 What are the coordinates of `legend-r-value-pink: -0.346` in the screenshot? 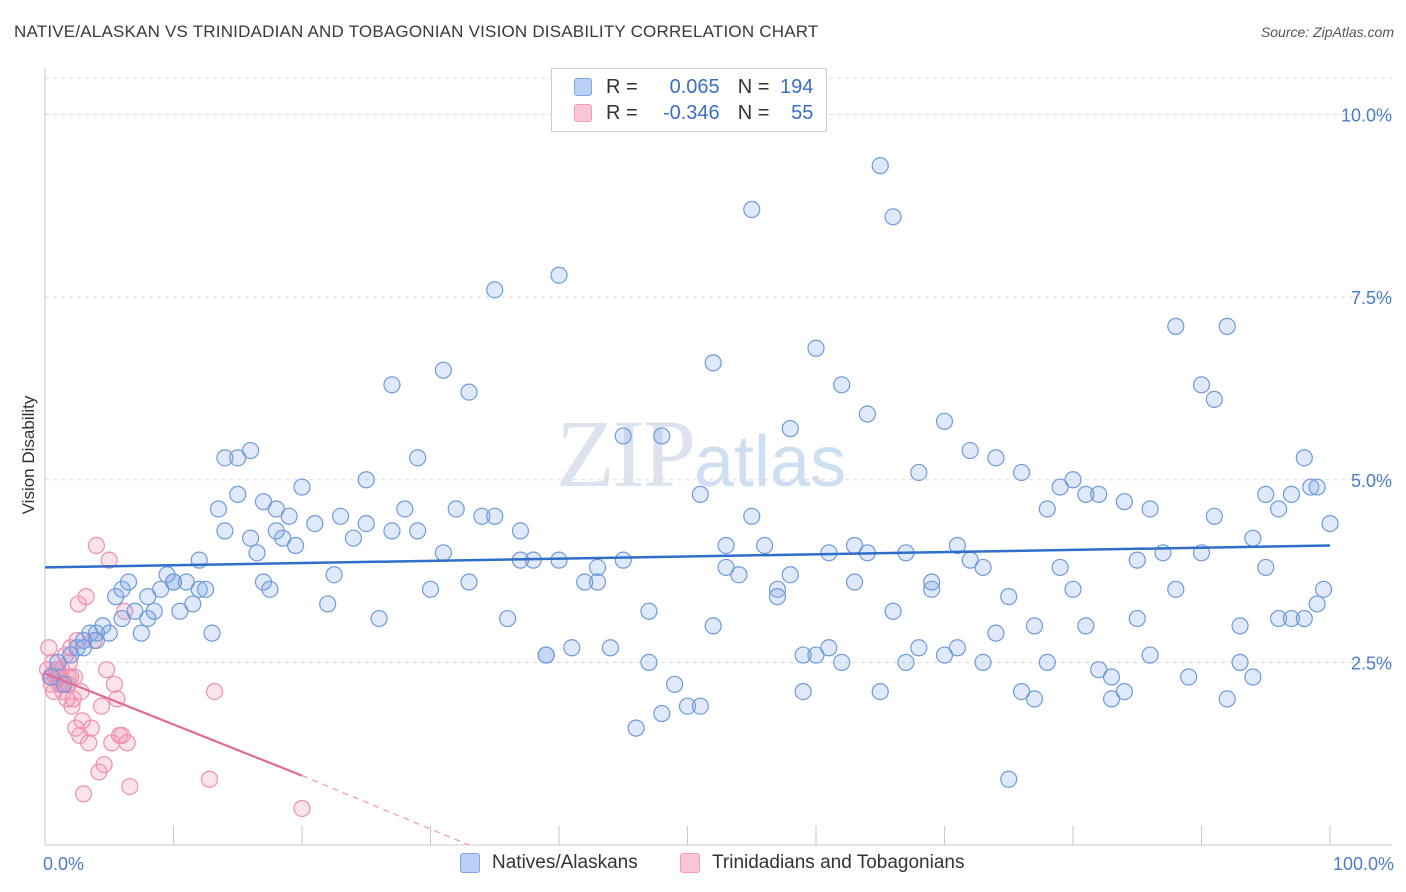 It's located at (691, 112).